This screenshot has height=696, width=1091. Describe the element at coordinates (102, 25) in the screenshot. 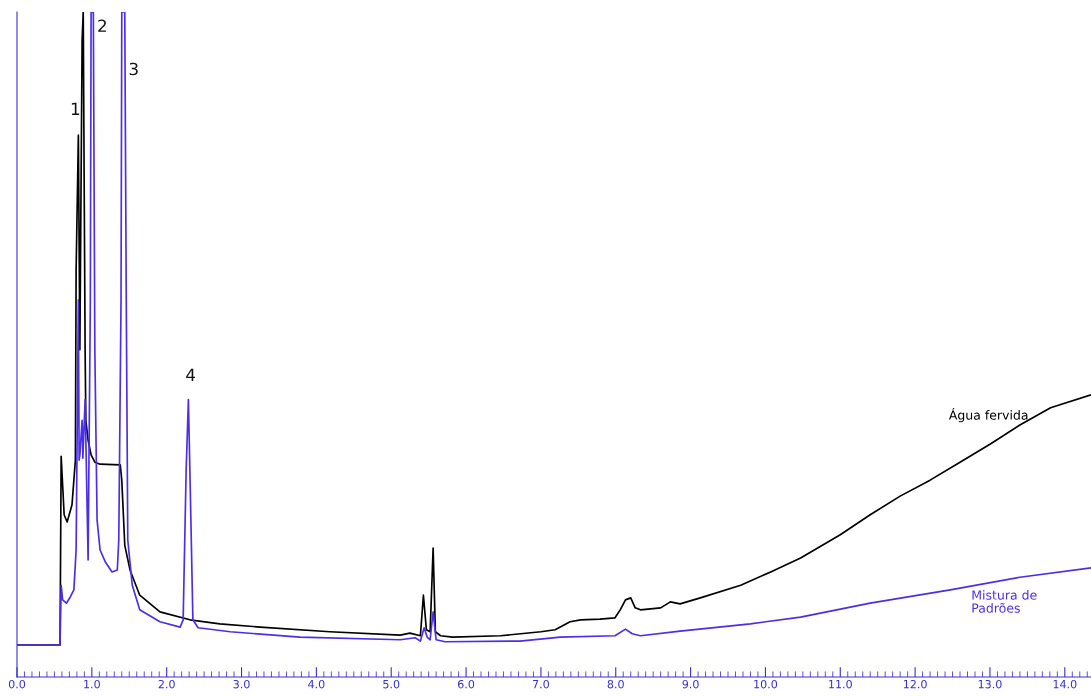

I see `annotation: 2` at that location.